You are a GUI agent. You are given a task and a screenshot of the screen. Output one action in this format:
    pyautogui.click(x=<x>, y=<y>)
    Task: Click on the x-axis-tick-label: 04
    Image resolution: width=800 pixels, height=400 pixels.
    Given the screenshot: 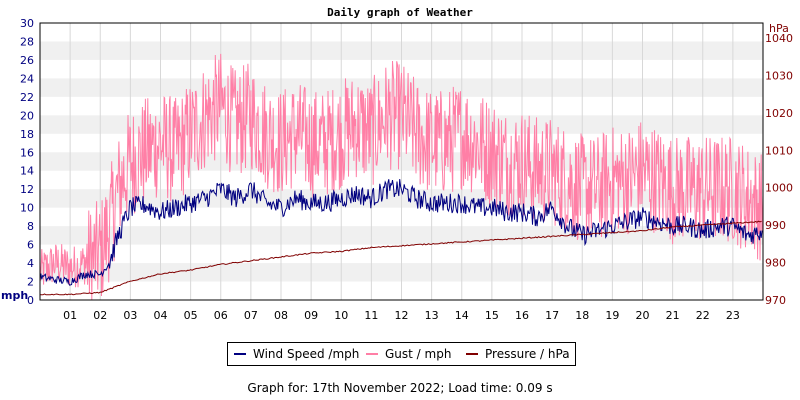 What is the action you would take?
    pyautogui.click(x=161, y=315)
    